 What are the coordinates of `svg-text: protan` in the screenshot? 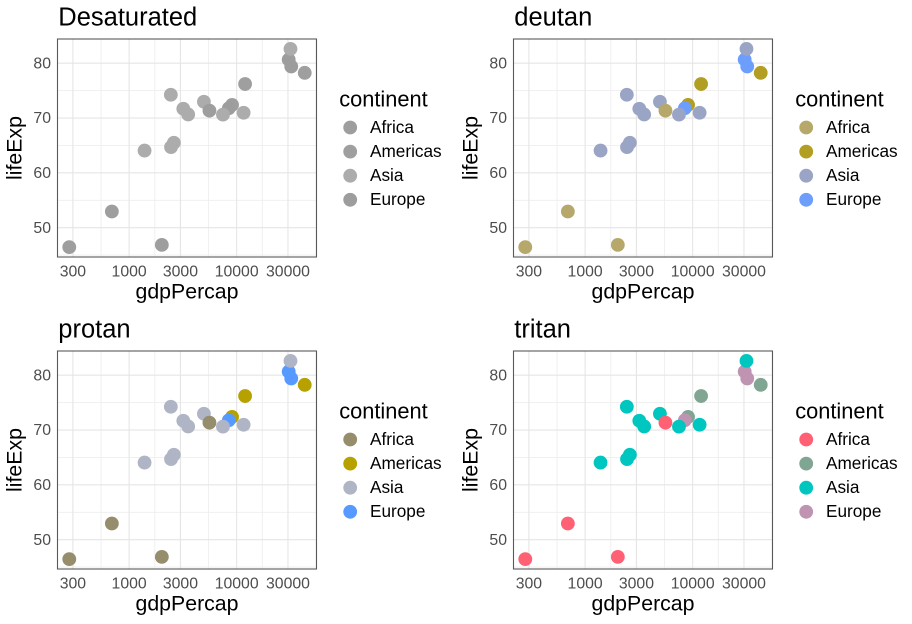 It's located at (94, 329).